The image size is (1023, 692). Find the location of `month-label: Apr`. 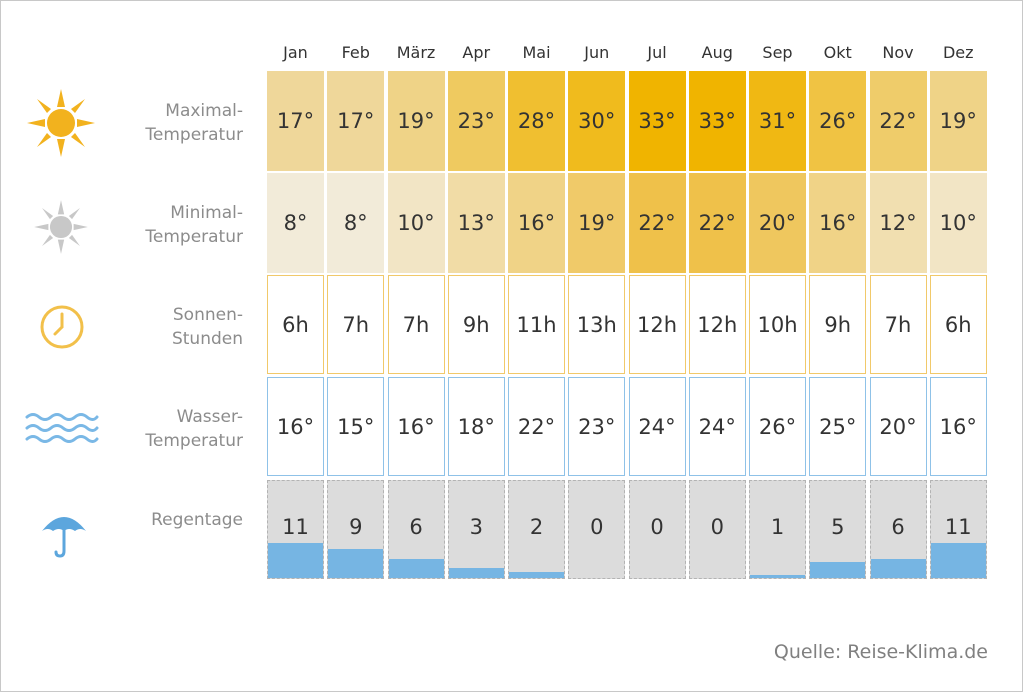

month-label: Apr is located at coordinates (476, 52).